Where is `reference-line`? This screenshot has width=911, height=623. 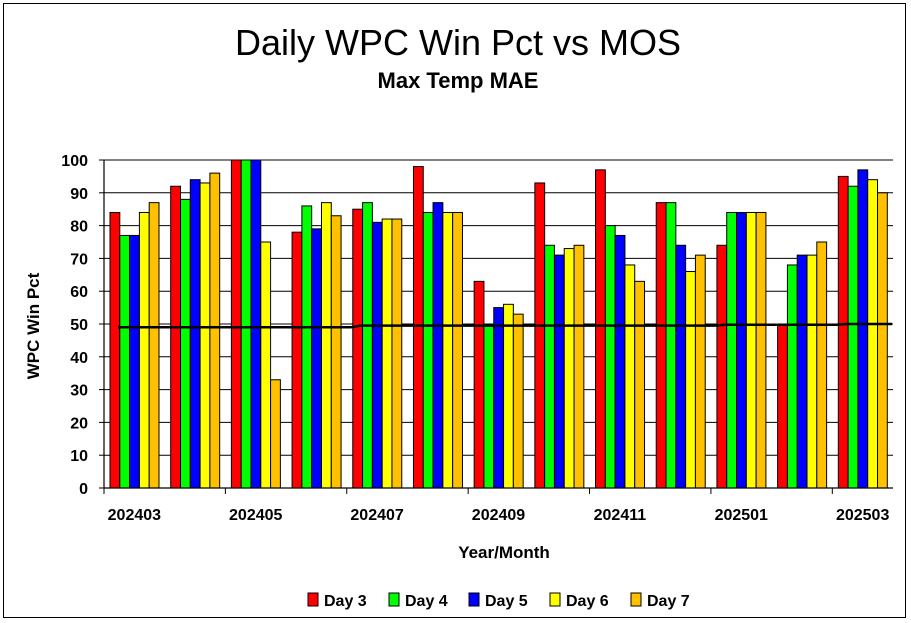
reference-line is located at coordinates (505, 325).